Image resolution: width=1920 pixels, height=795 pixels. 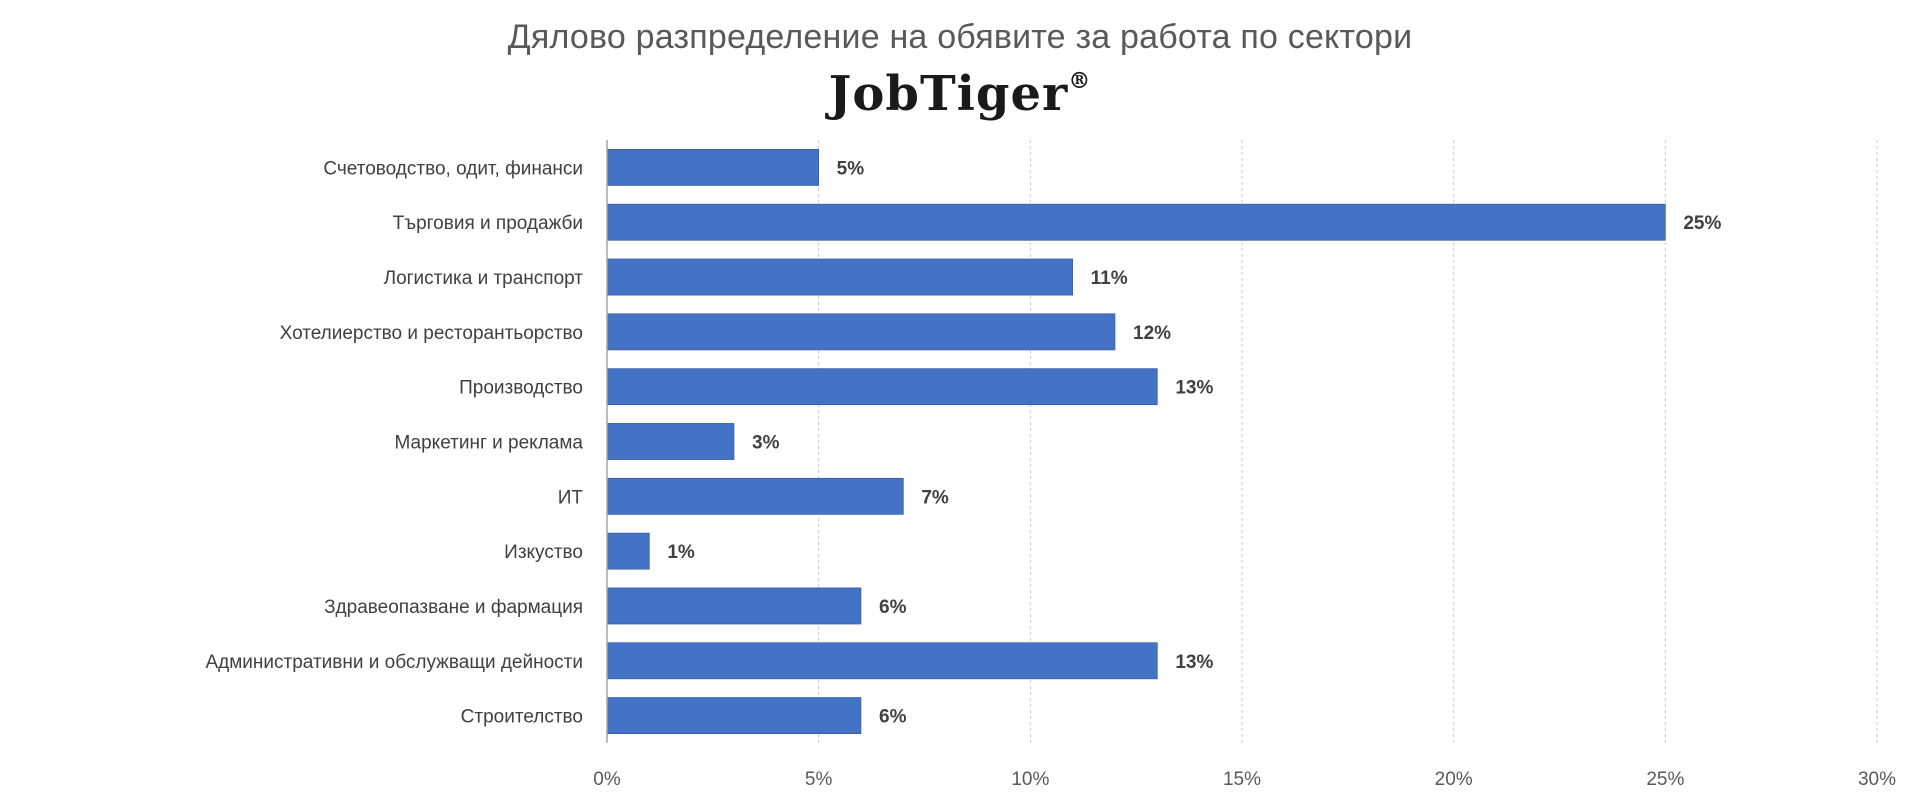 I want to click on data-label: 3%, so click(x=766, y=443).